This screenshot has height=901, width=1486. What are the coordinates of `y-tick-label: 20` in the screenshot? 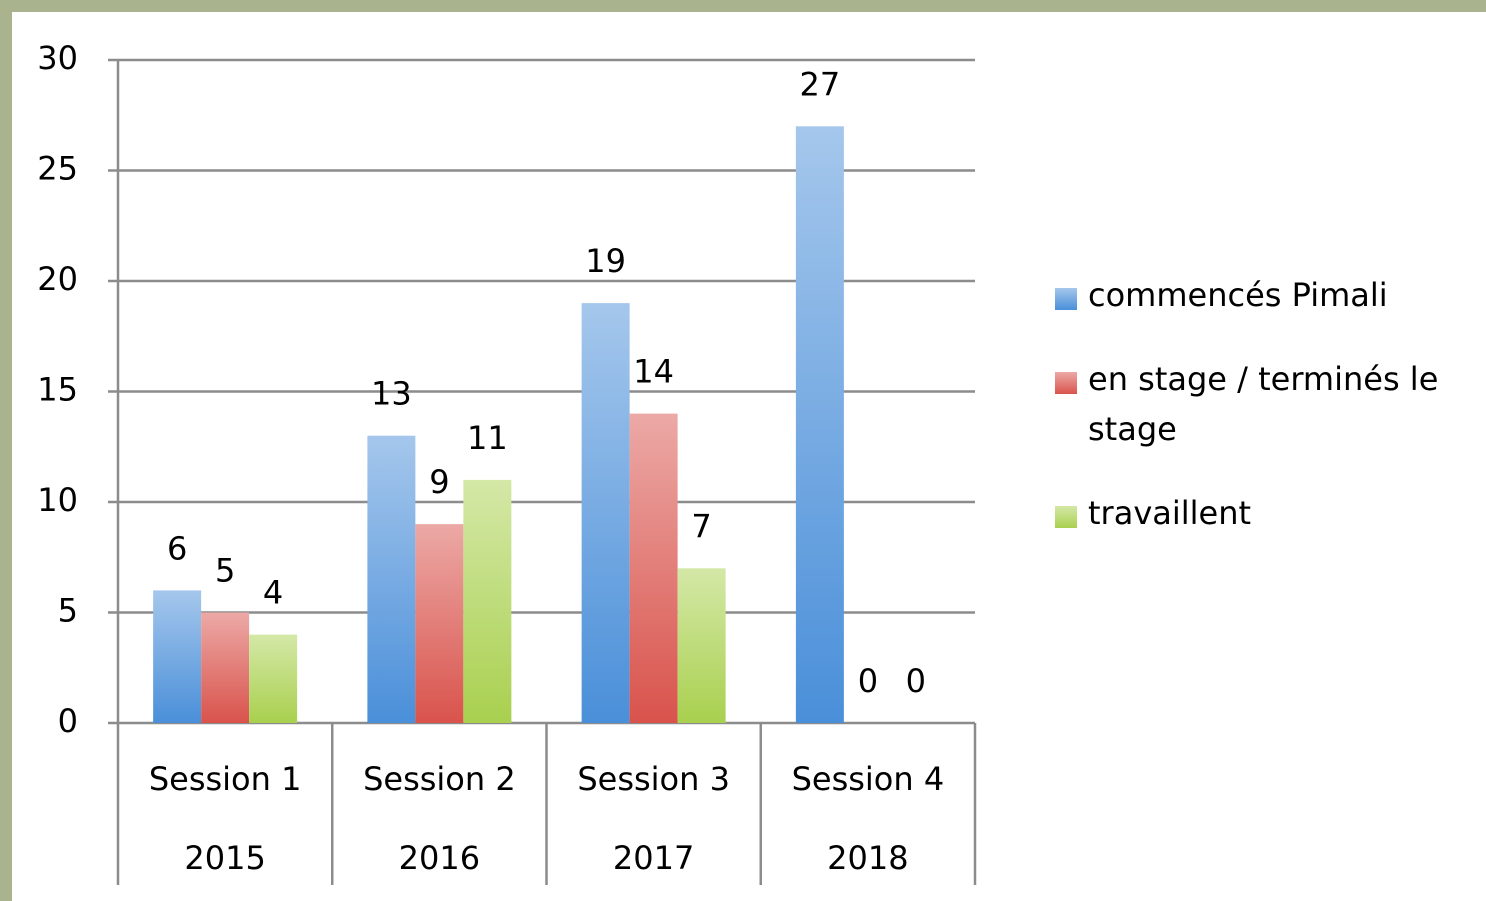 It's located at (57, 279).